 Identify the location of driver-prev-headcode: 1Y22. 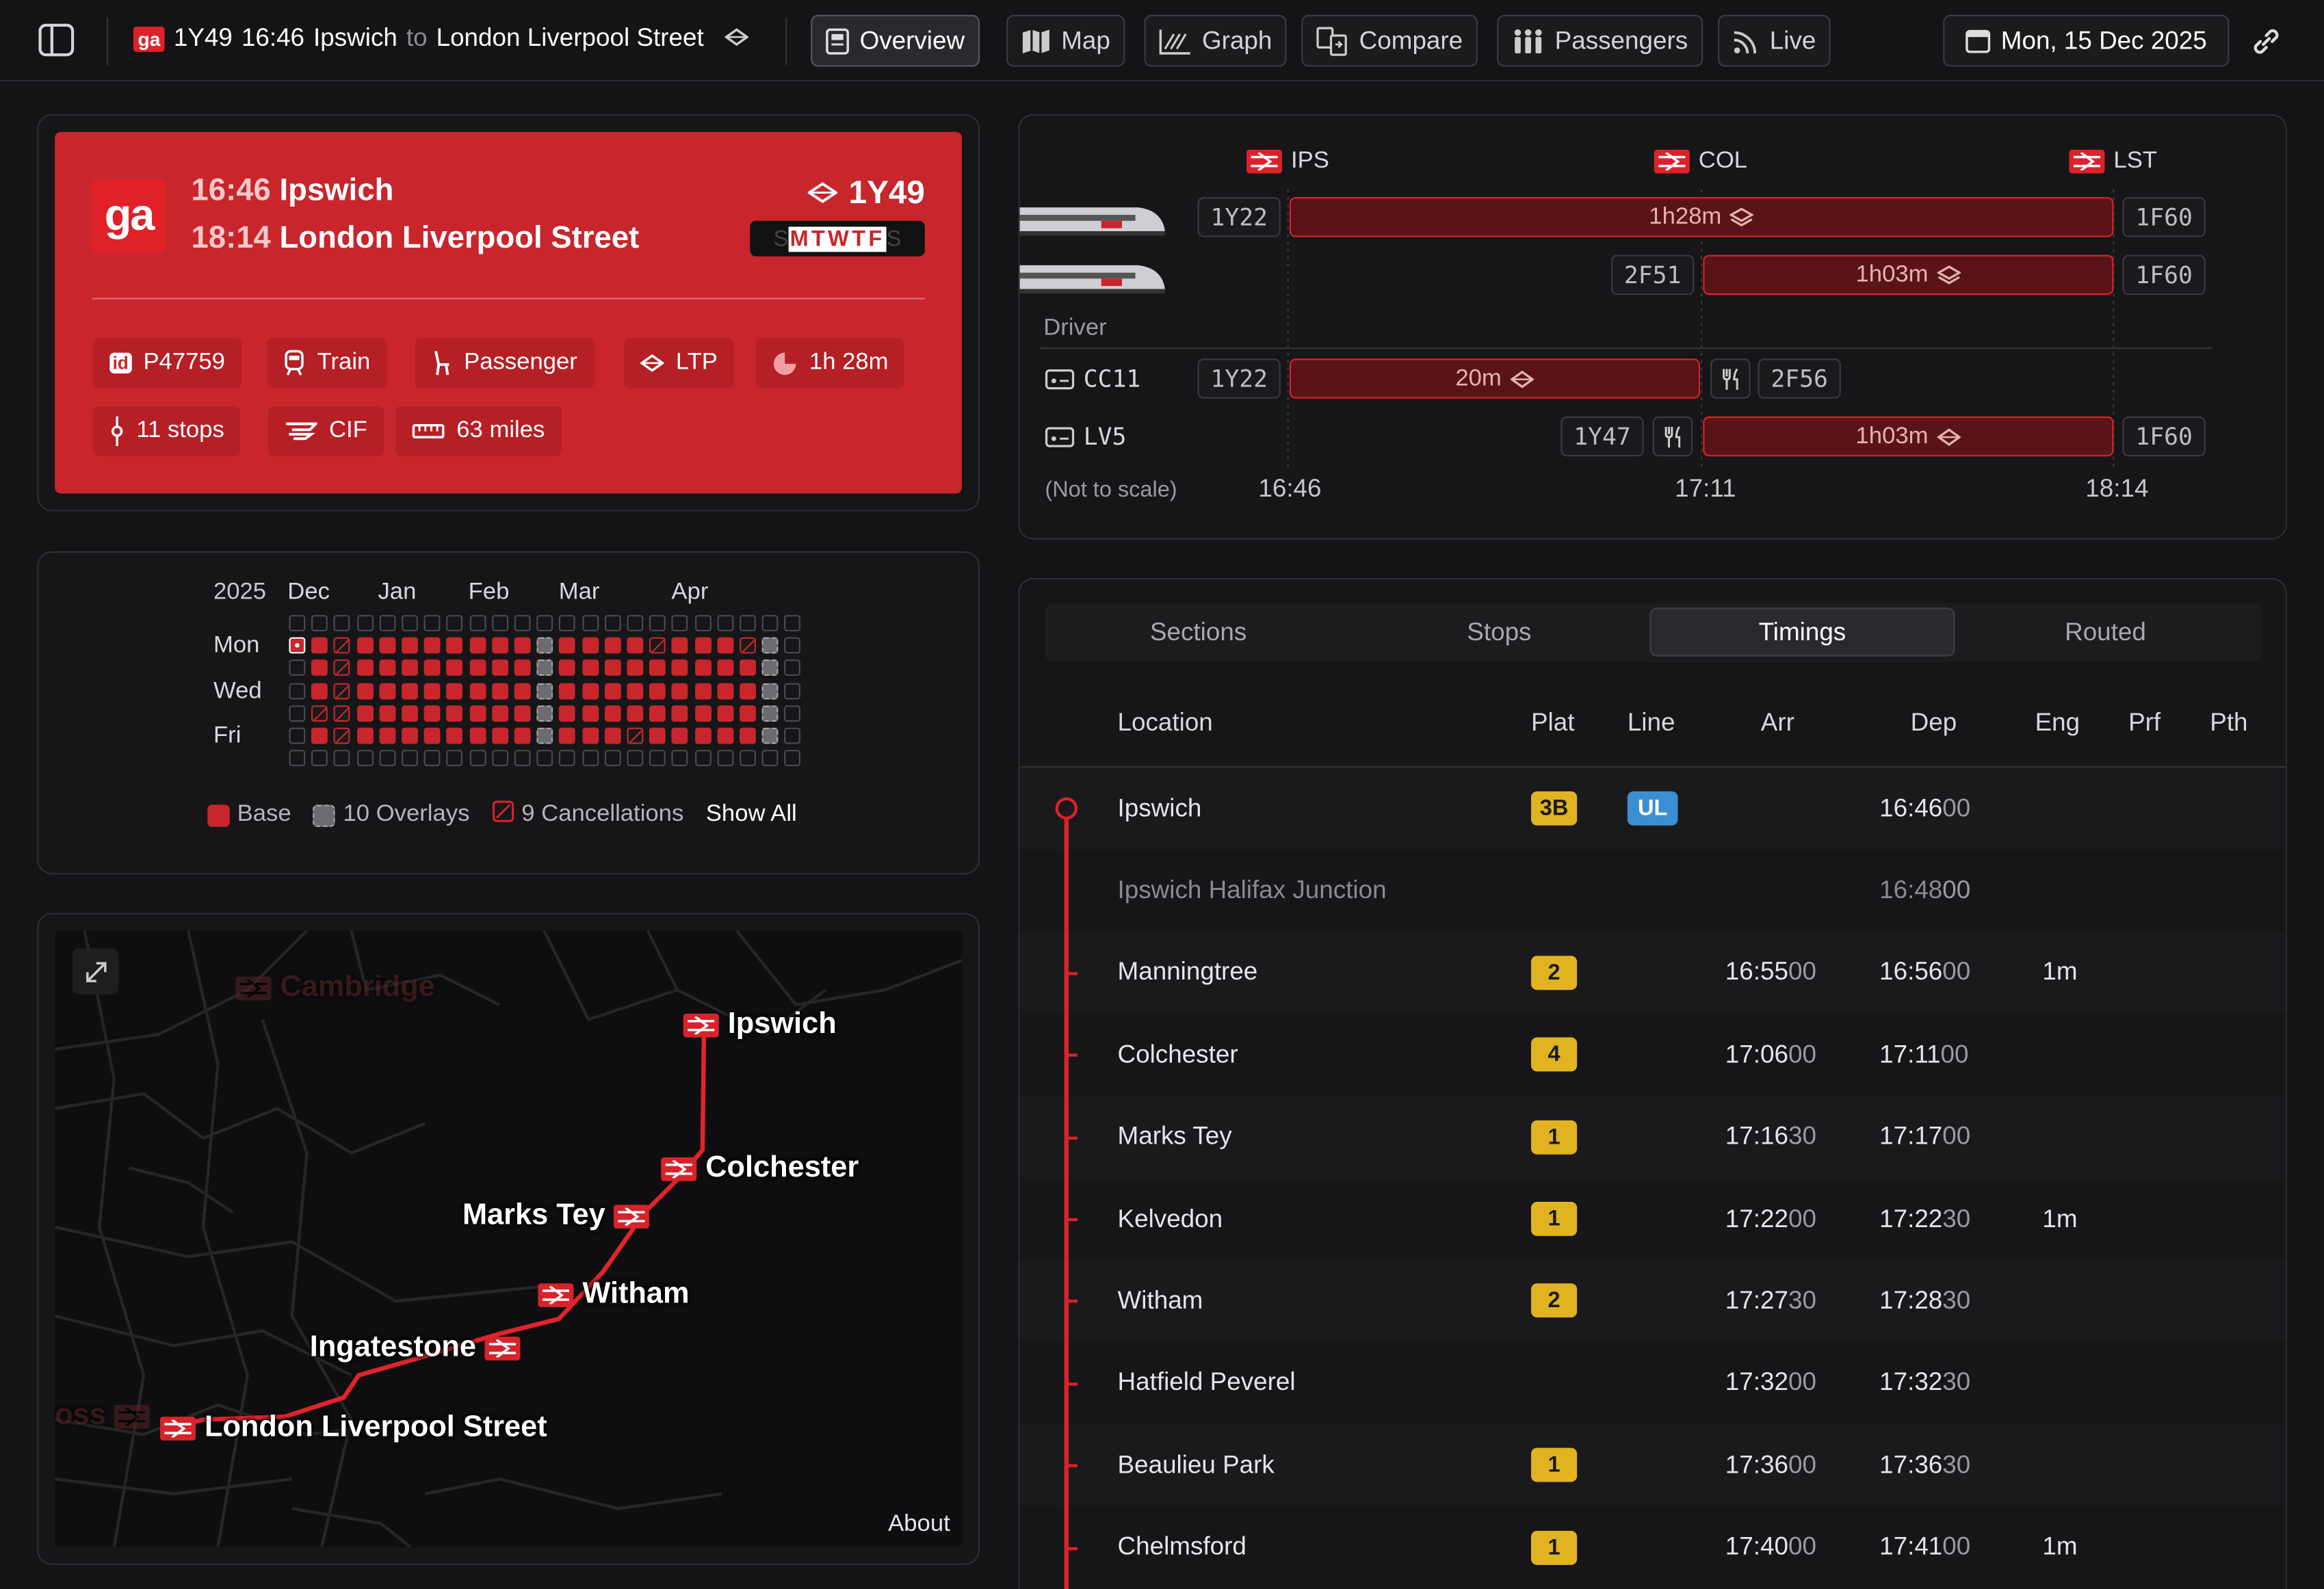
(1239, 378).